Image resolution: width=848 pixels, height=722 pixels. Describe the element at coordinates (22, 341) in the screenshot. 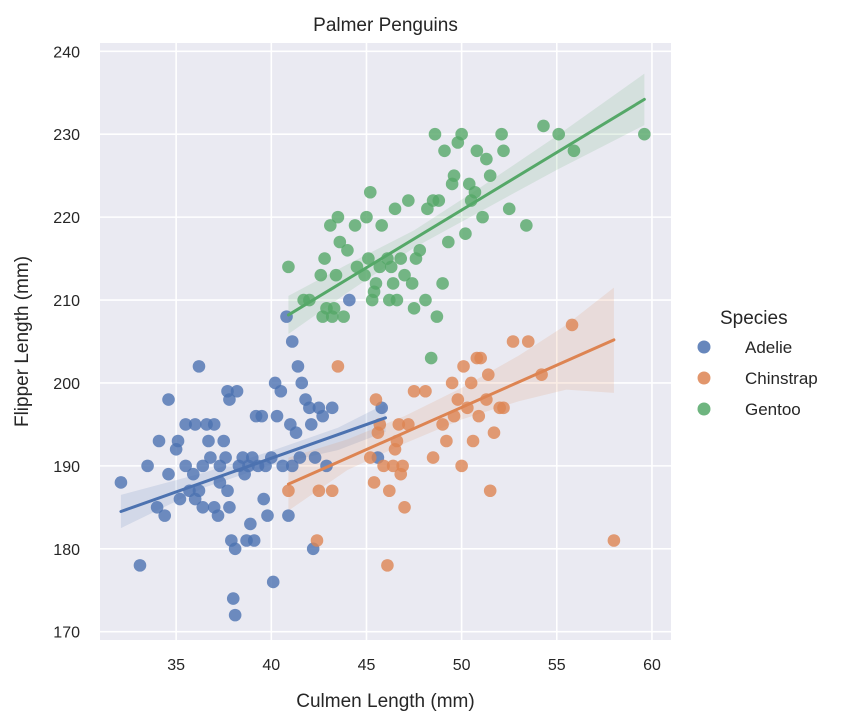

I see `y-axis-label: Flipper Length (mm)` at that location.